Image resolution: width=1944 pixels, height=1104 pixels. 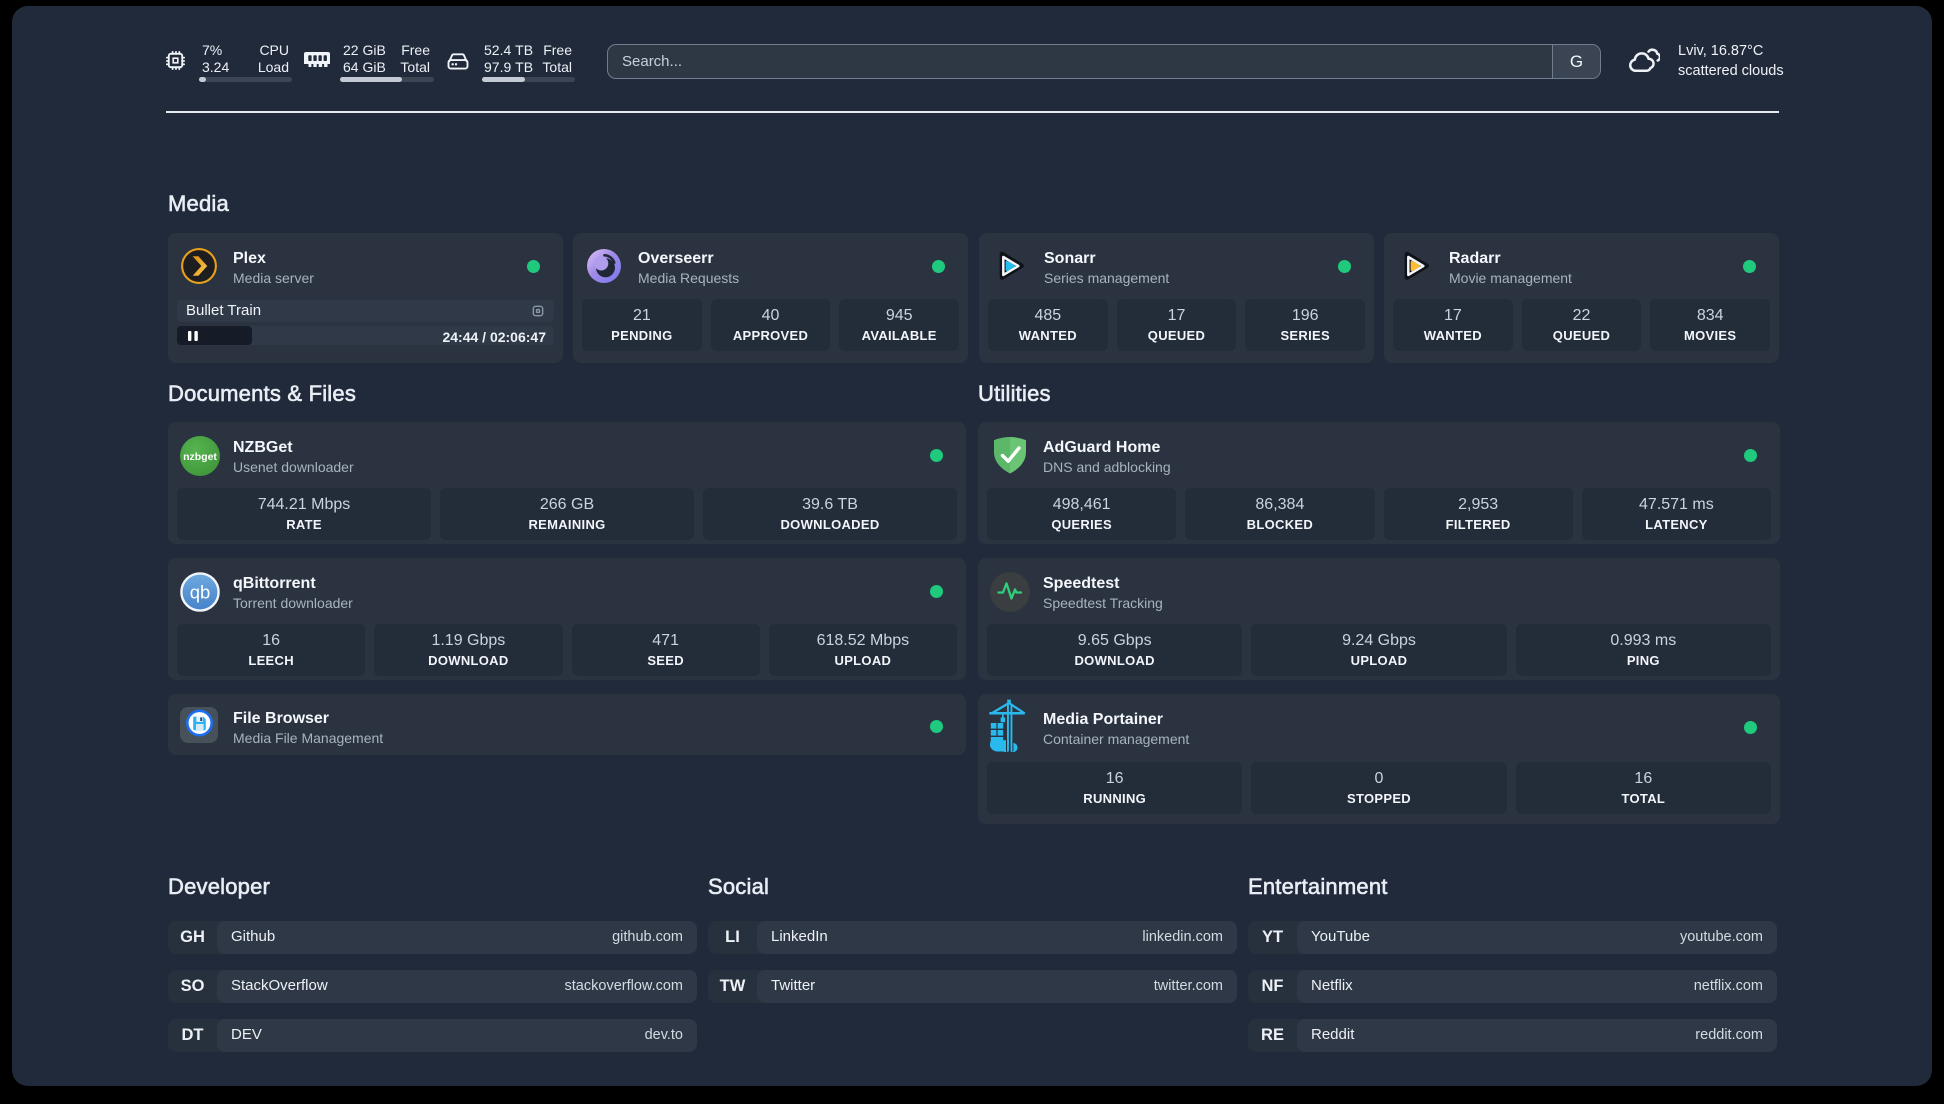 I want to click on svg-text: qb, so click(x=200, y=592).